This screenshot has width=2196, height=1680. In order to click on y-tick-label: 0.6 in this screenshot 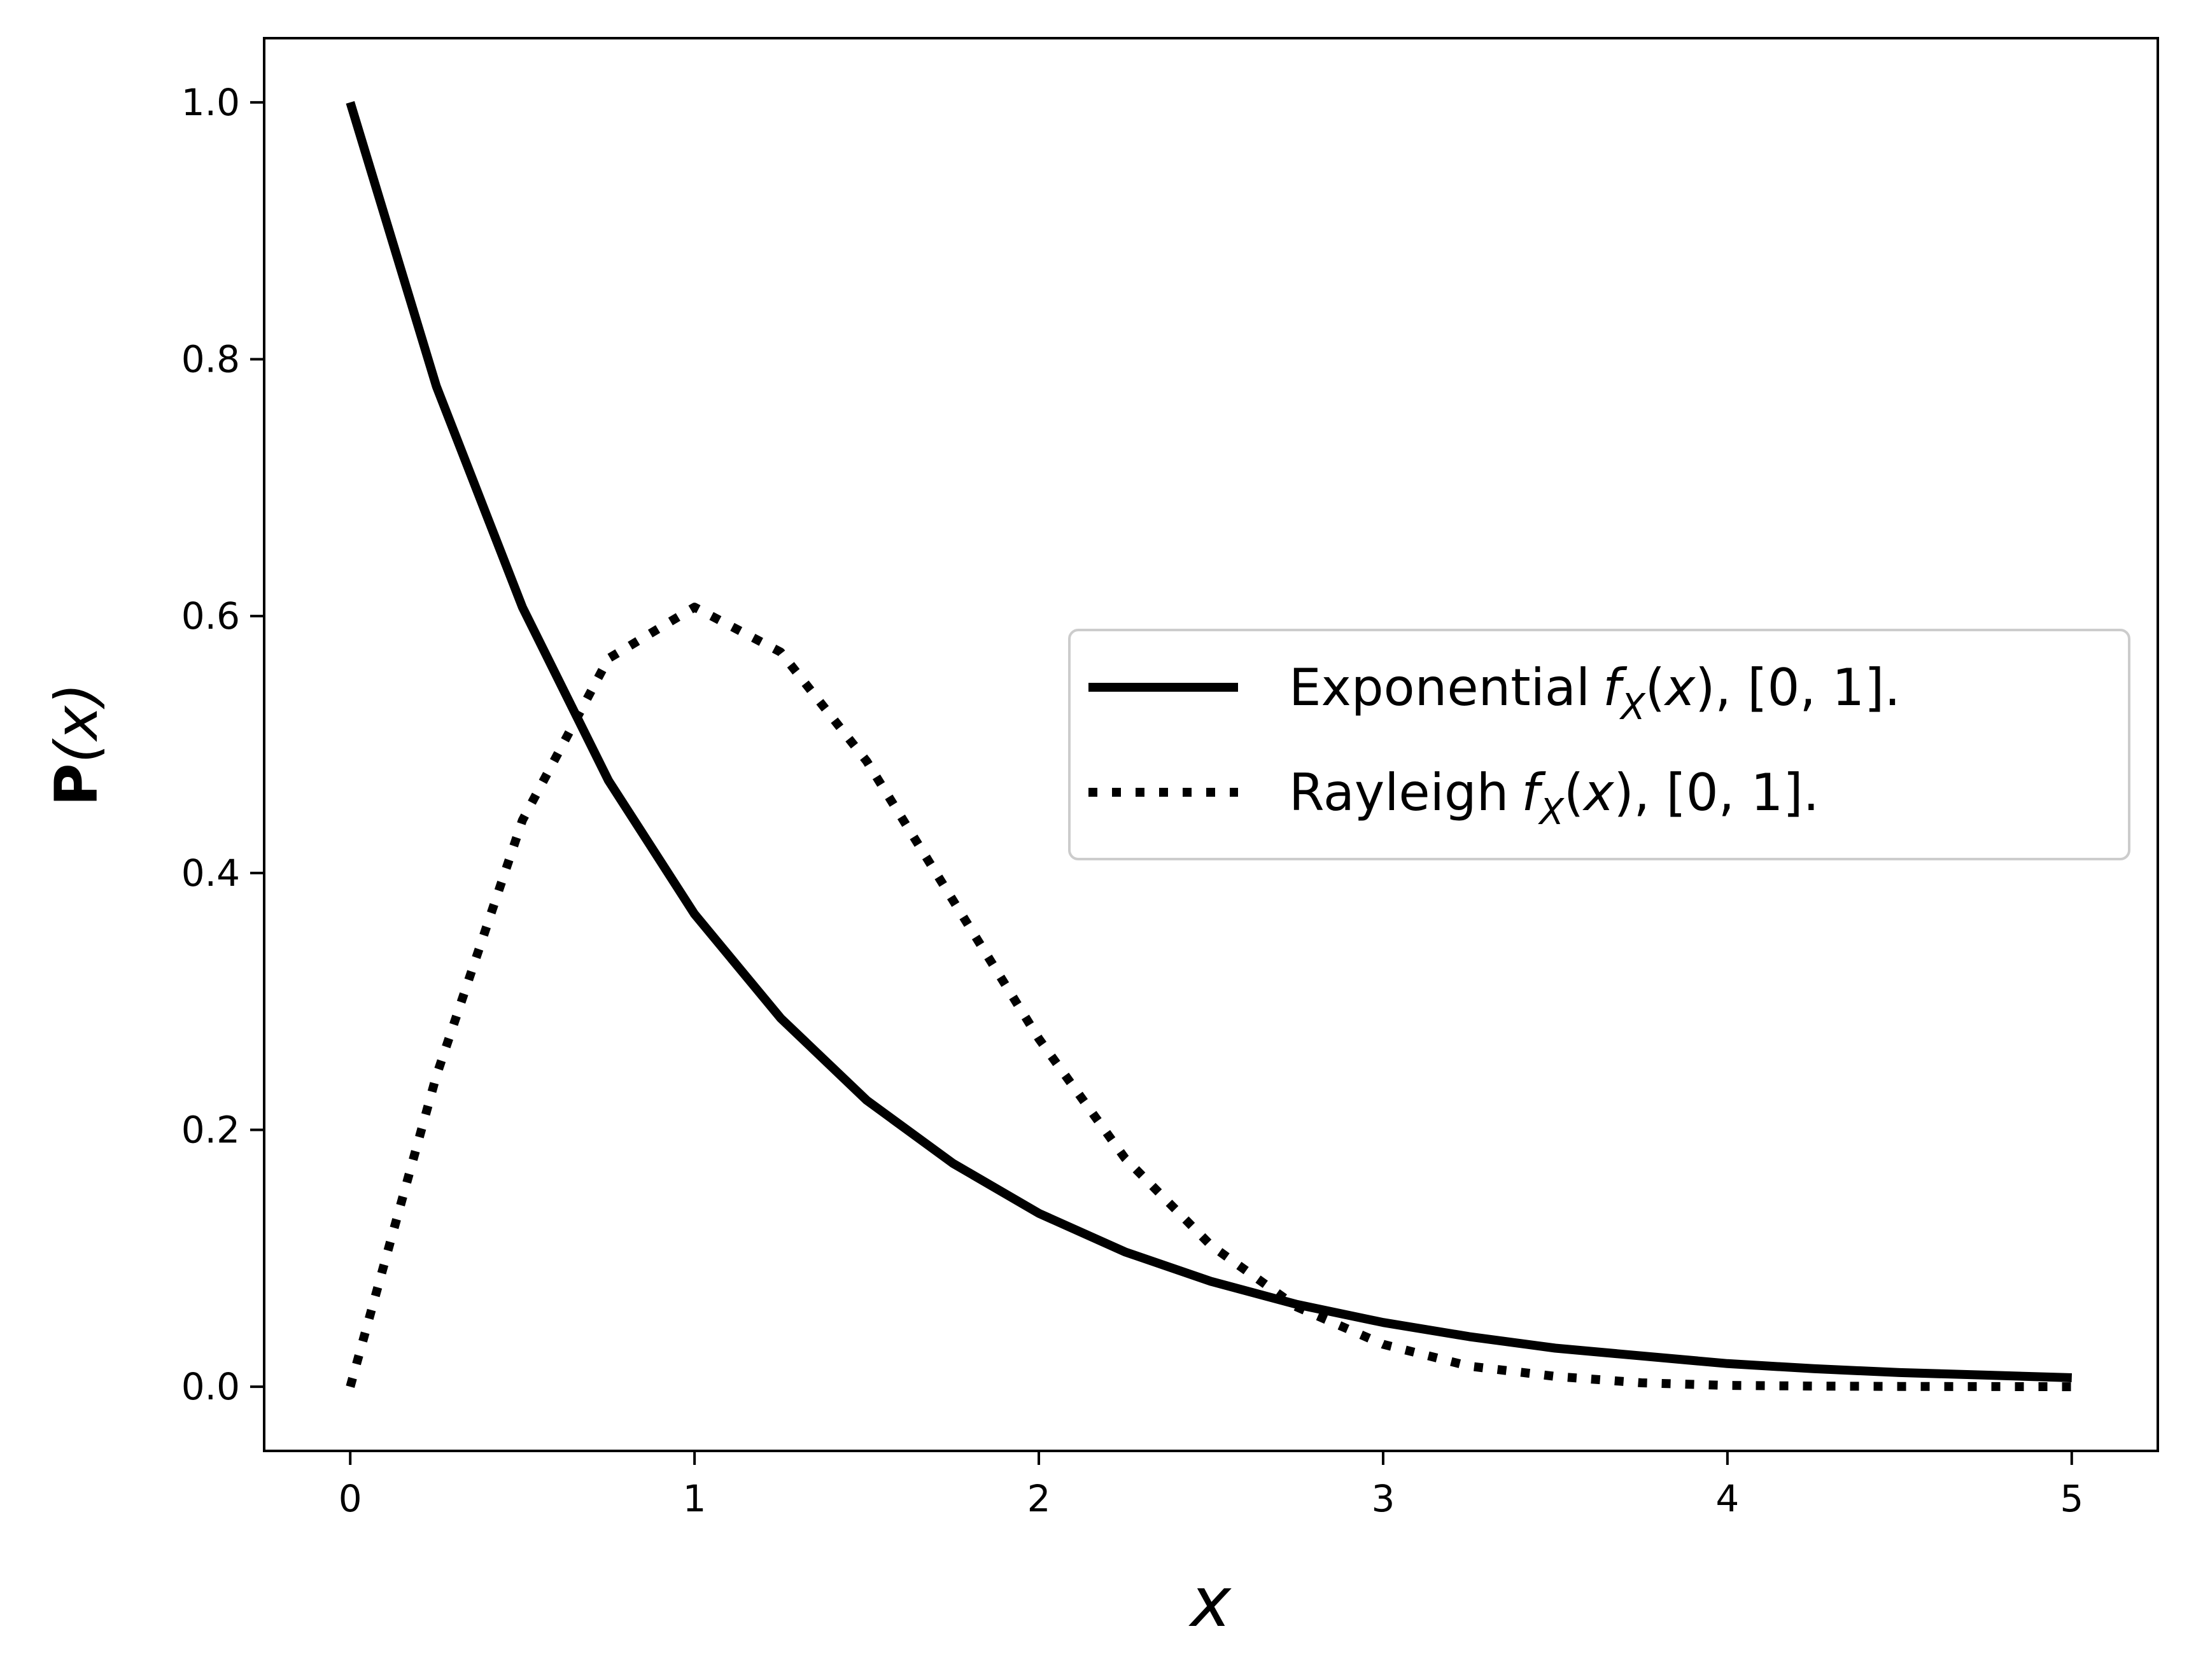, I will do `click(210, 616)`.